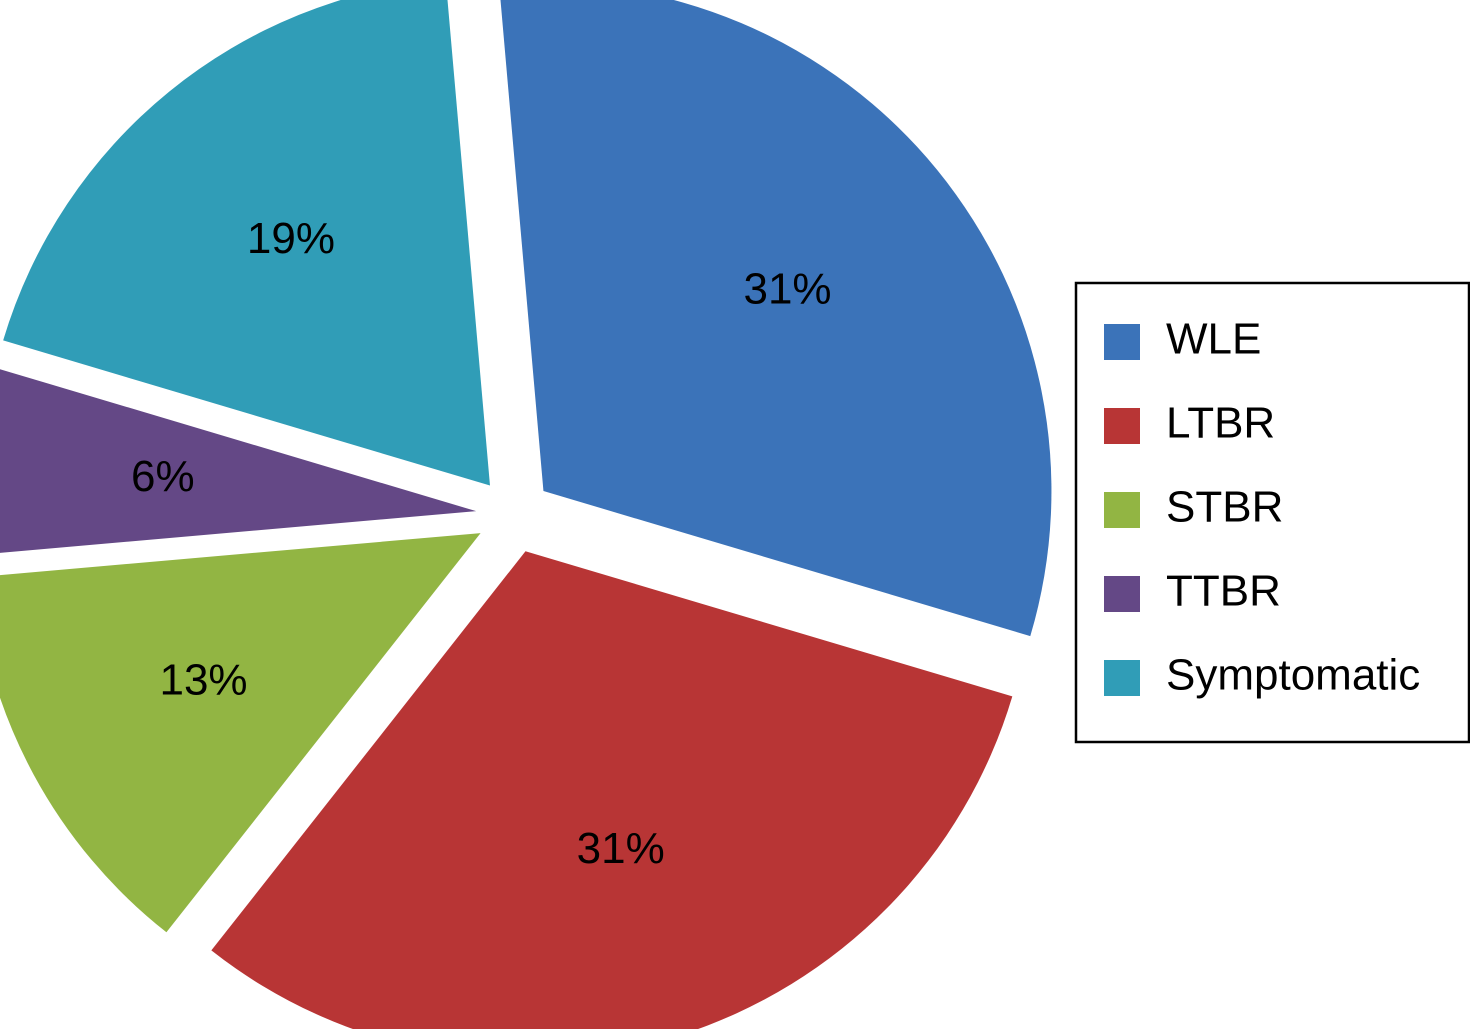 This screenshot has width=1470, height=1029. I want to click on pie-slice-ttbr, so click(238, 461).